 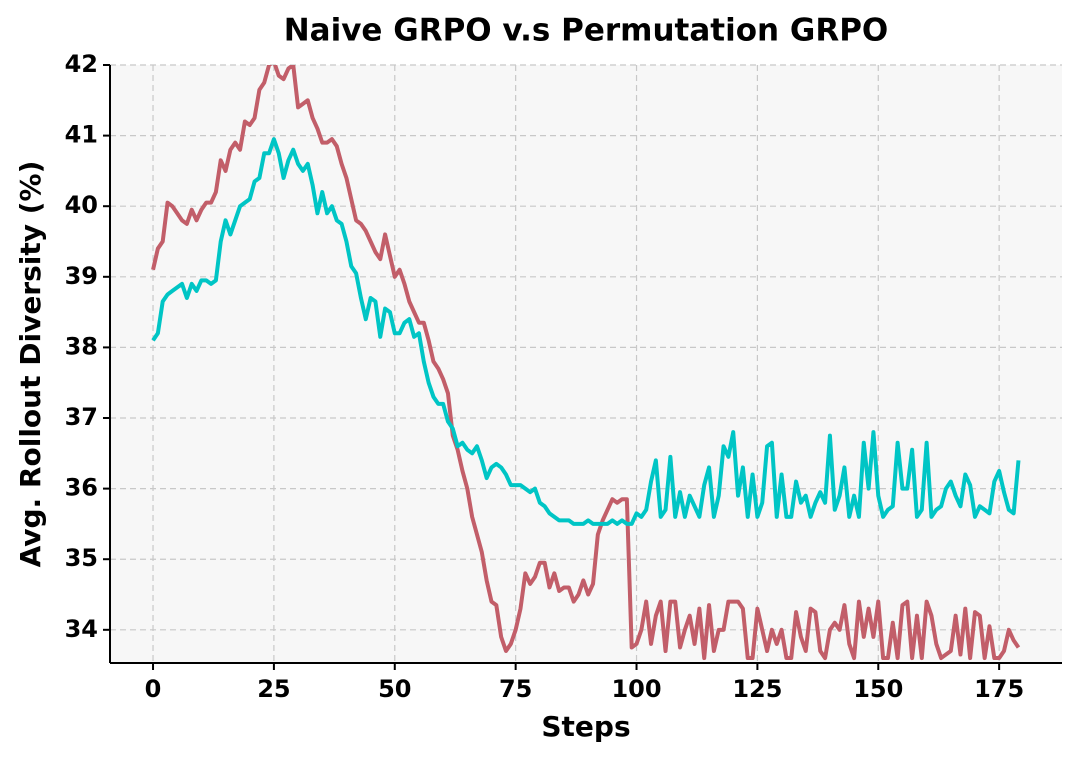 What do you see at coordinates (999, 689) in the screenshot?
I see `x-tick-label: 175` at bounding box center [999, 689].